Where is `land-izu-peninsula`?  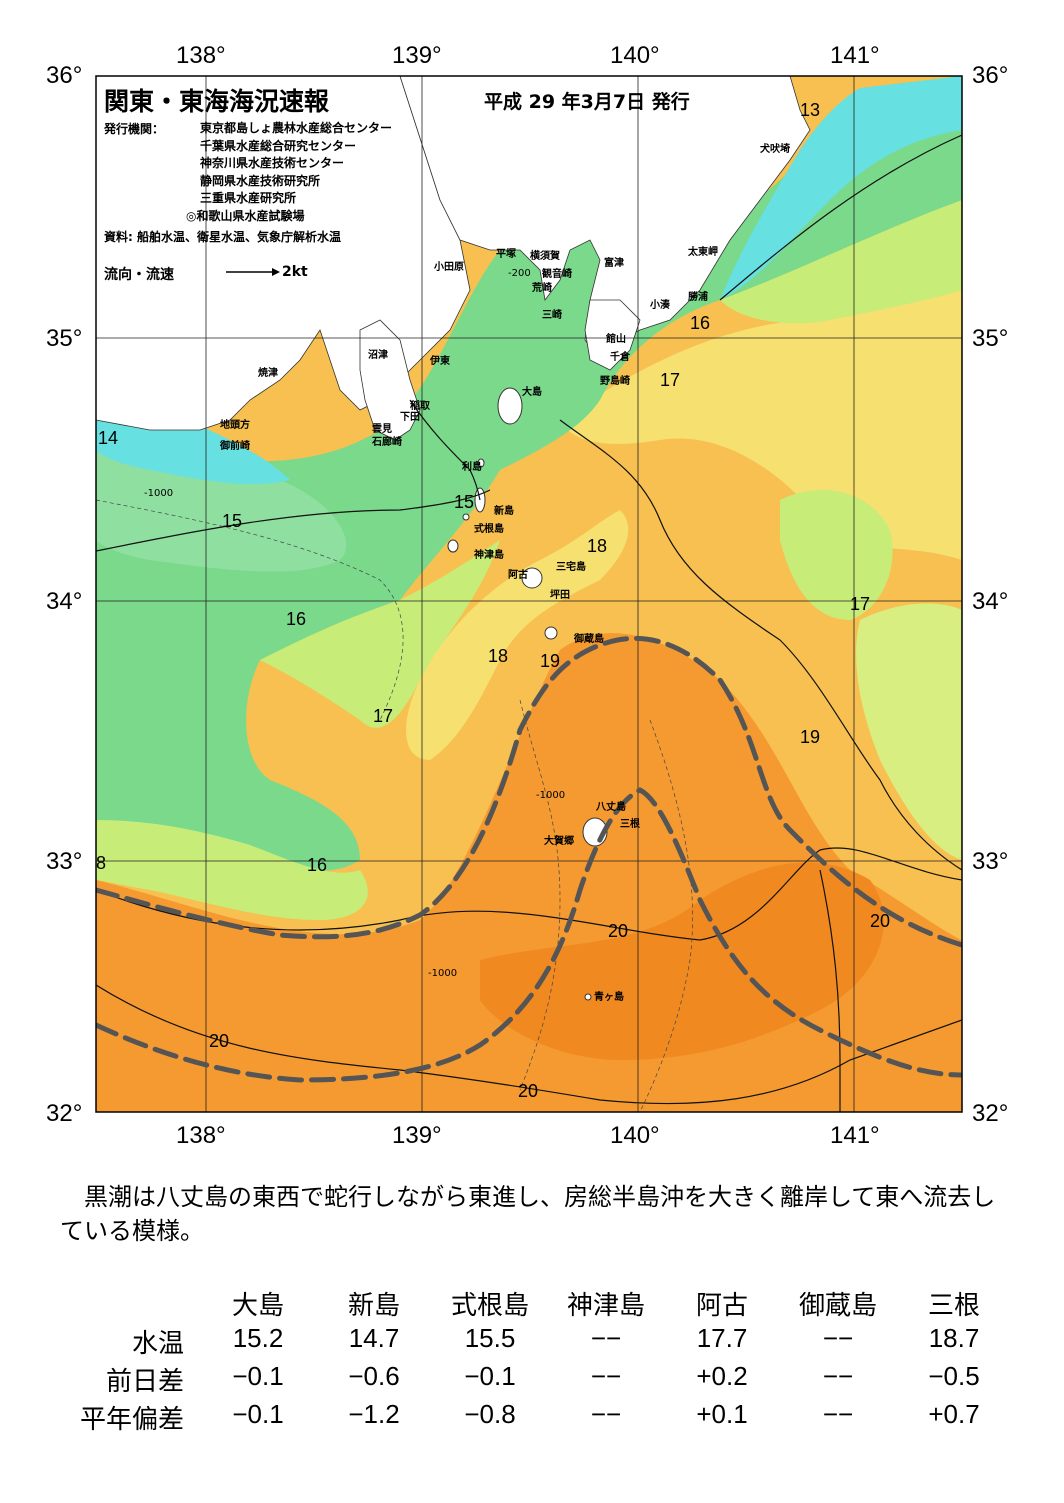 land-izu-peninsula is located at coordinates (390, 380).